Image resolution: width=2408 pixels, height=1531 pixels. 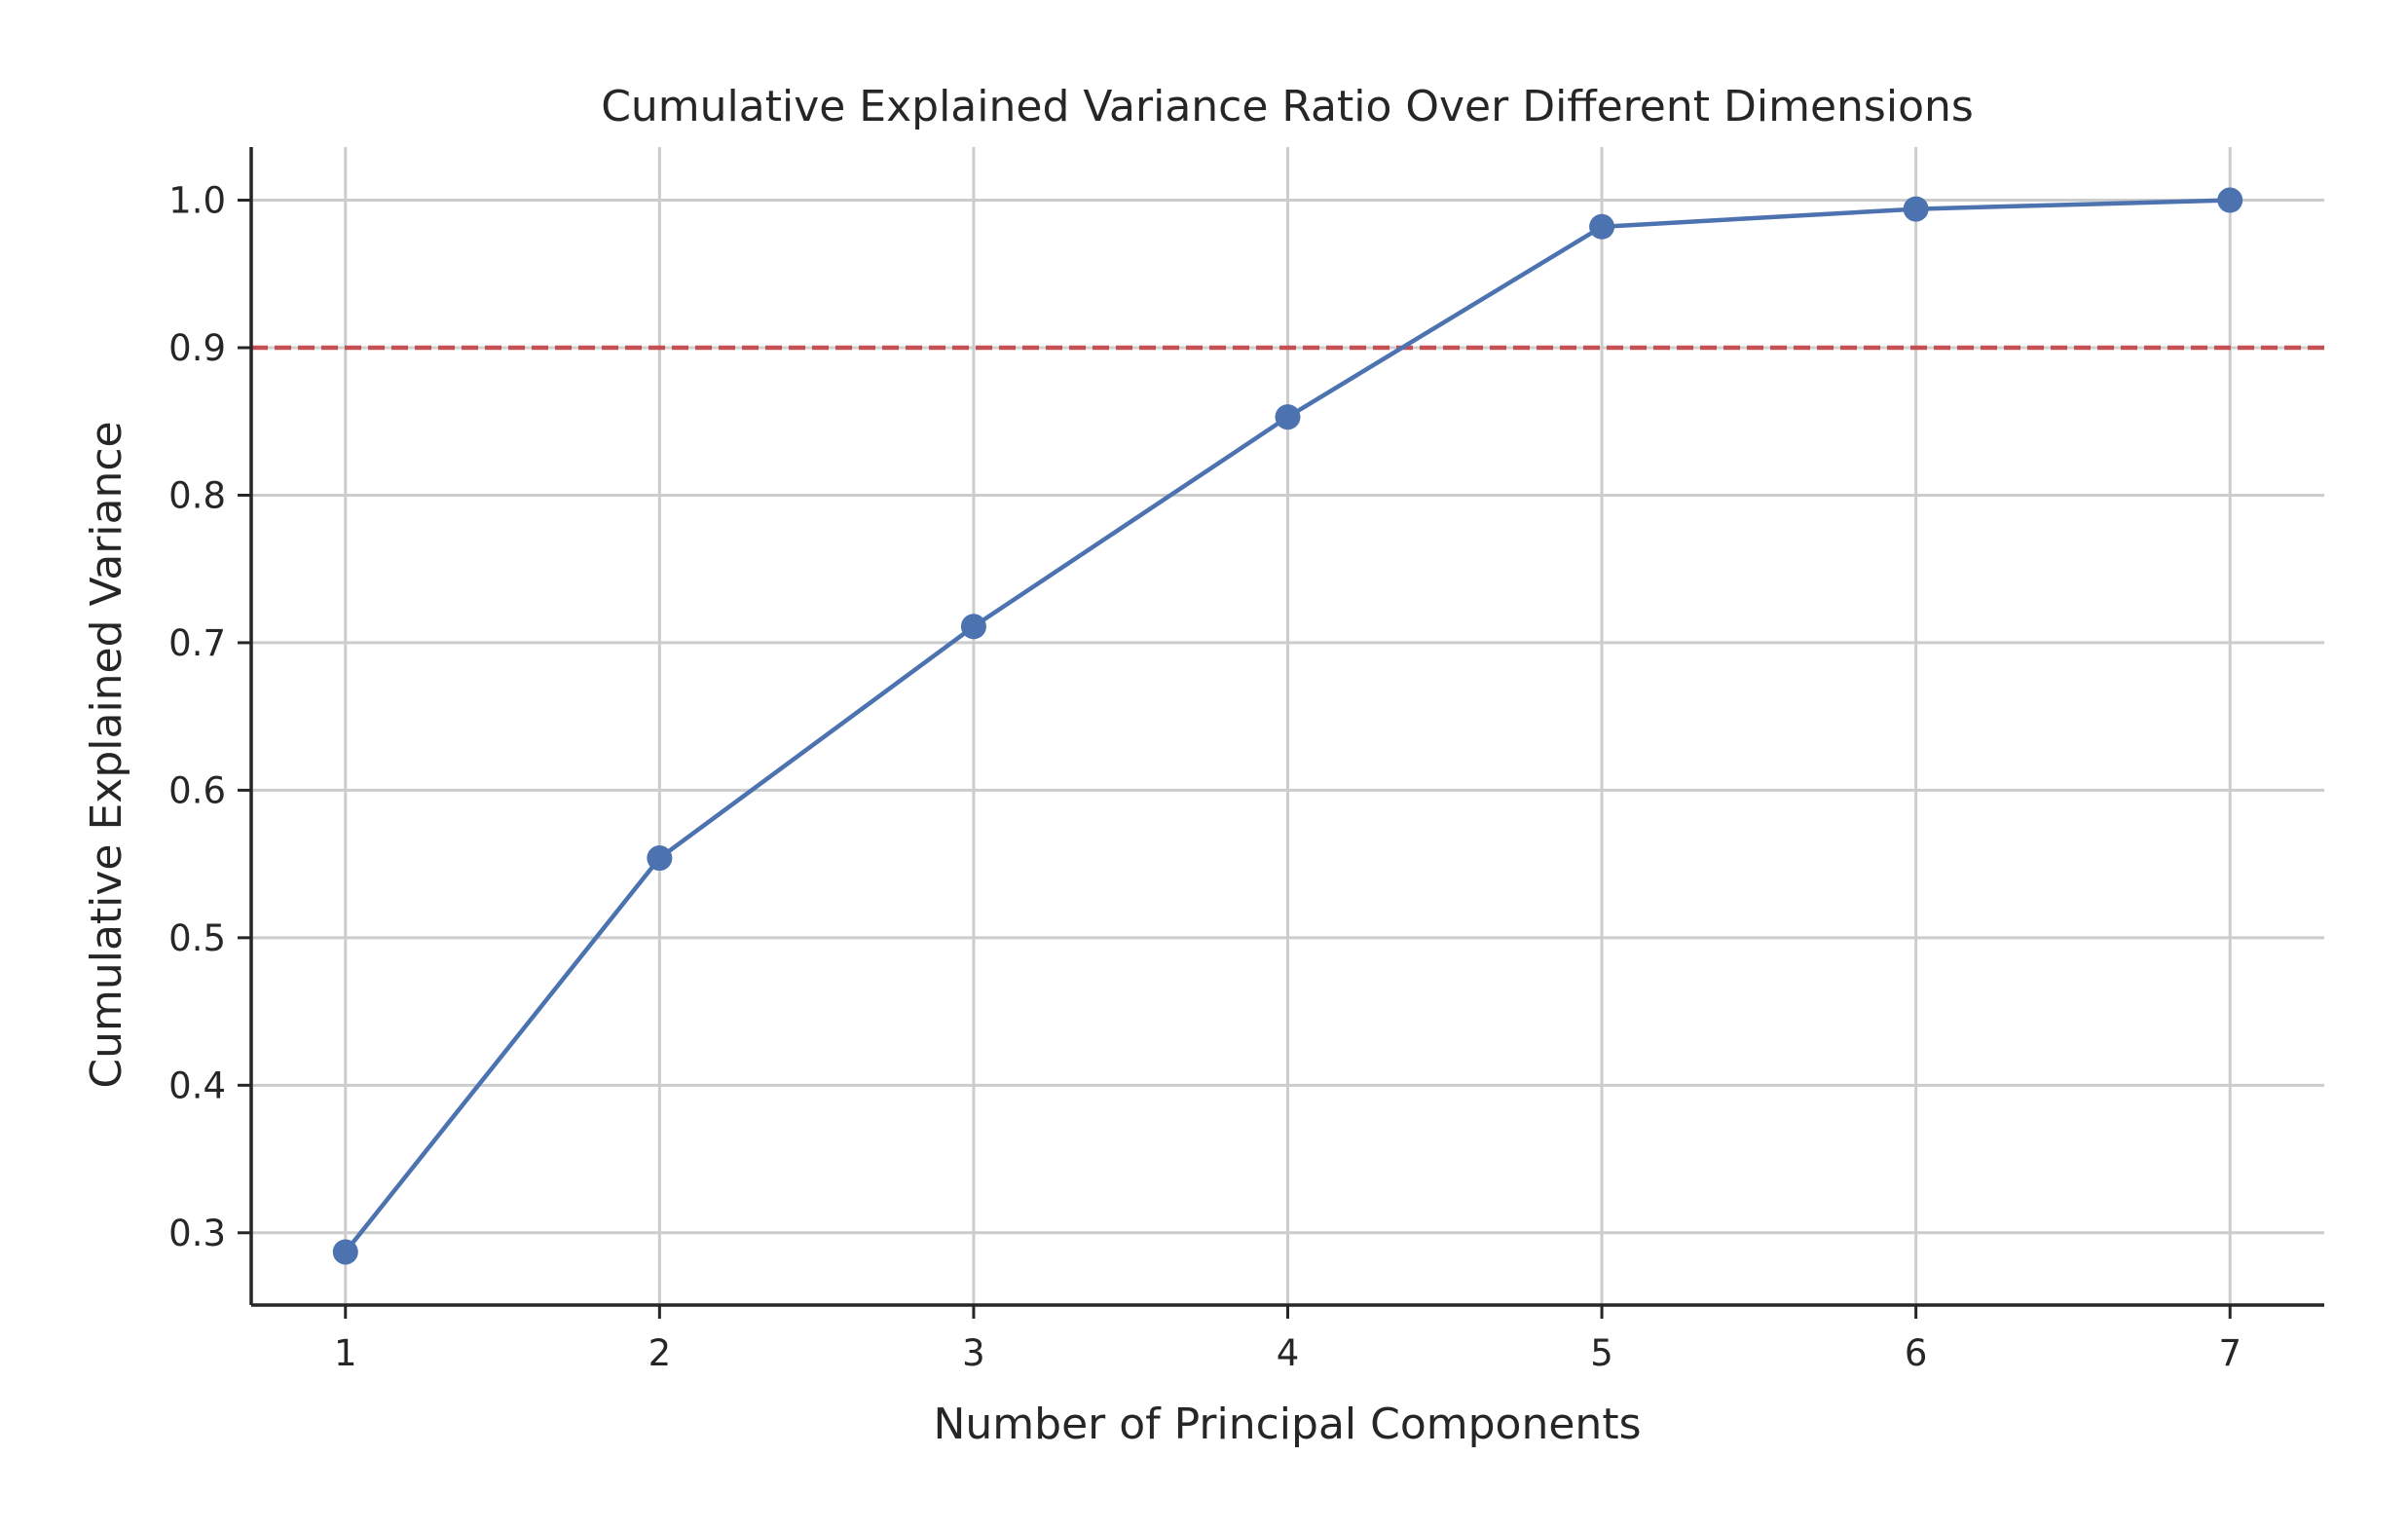 What do you see at coordinates (197, 790) in the screenshot?
I see `y-tick-label: 0.6` at bounding box center [197, 790].